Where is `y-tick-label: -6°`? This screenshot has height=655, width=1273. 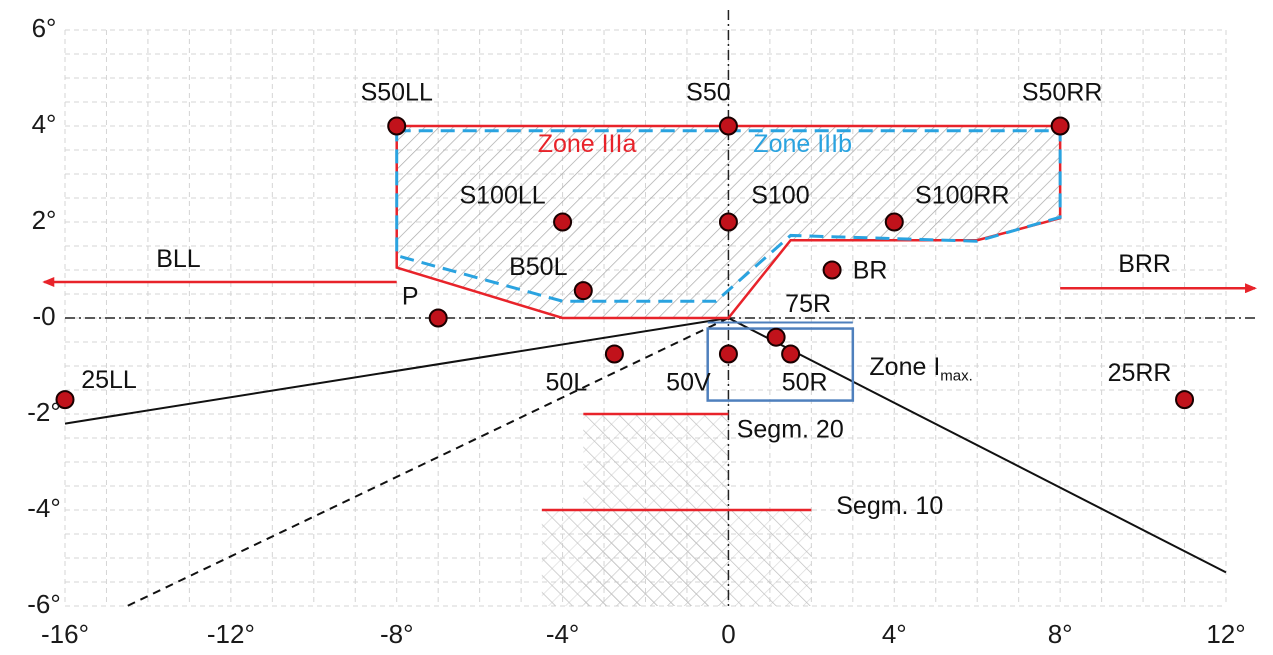
y-tick-label: -6° is located at coordinates (44, 604).